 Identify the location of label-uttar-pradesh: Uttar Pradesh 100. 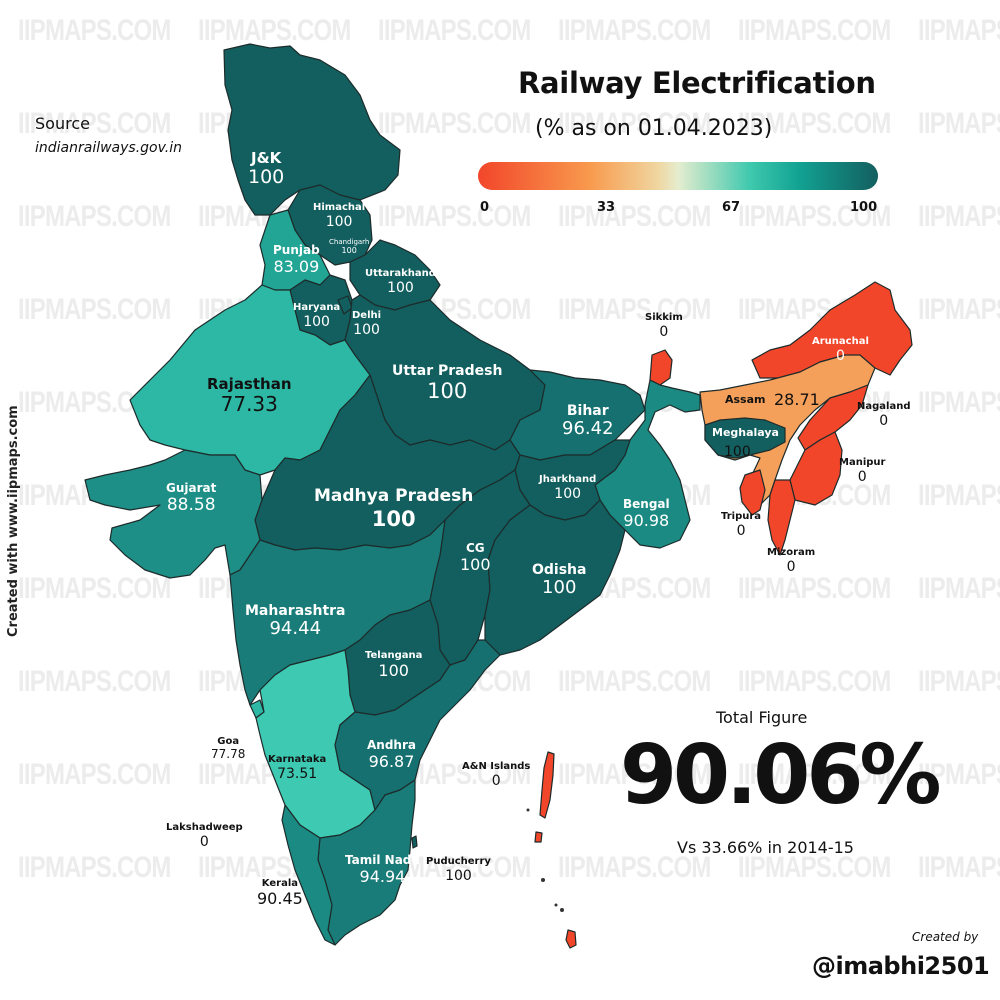
(447, 383).